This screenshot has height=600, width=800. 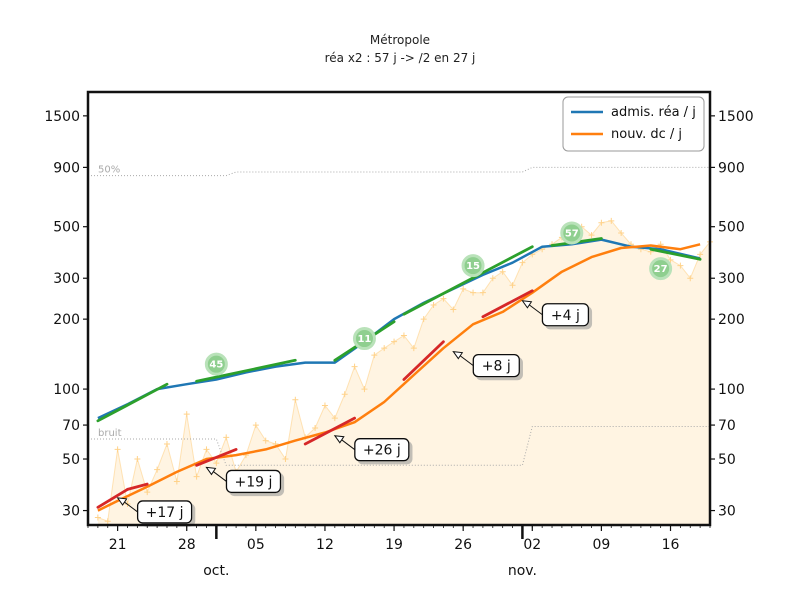 What do you see at coordinates (731, 228) in the screenshot?
I see `y-tick-label-right: 500` at bounding box center [731, 228].